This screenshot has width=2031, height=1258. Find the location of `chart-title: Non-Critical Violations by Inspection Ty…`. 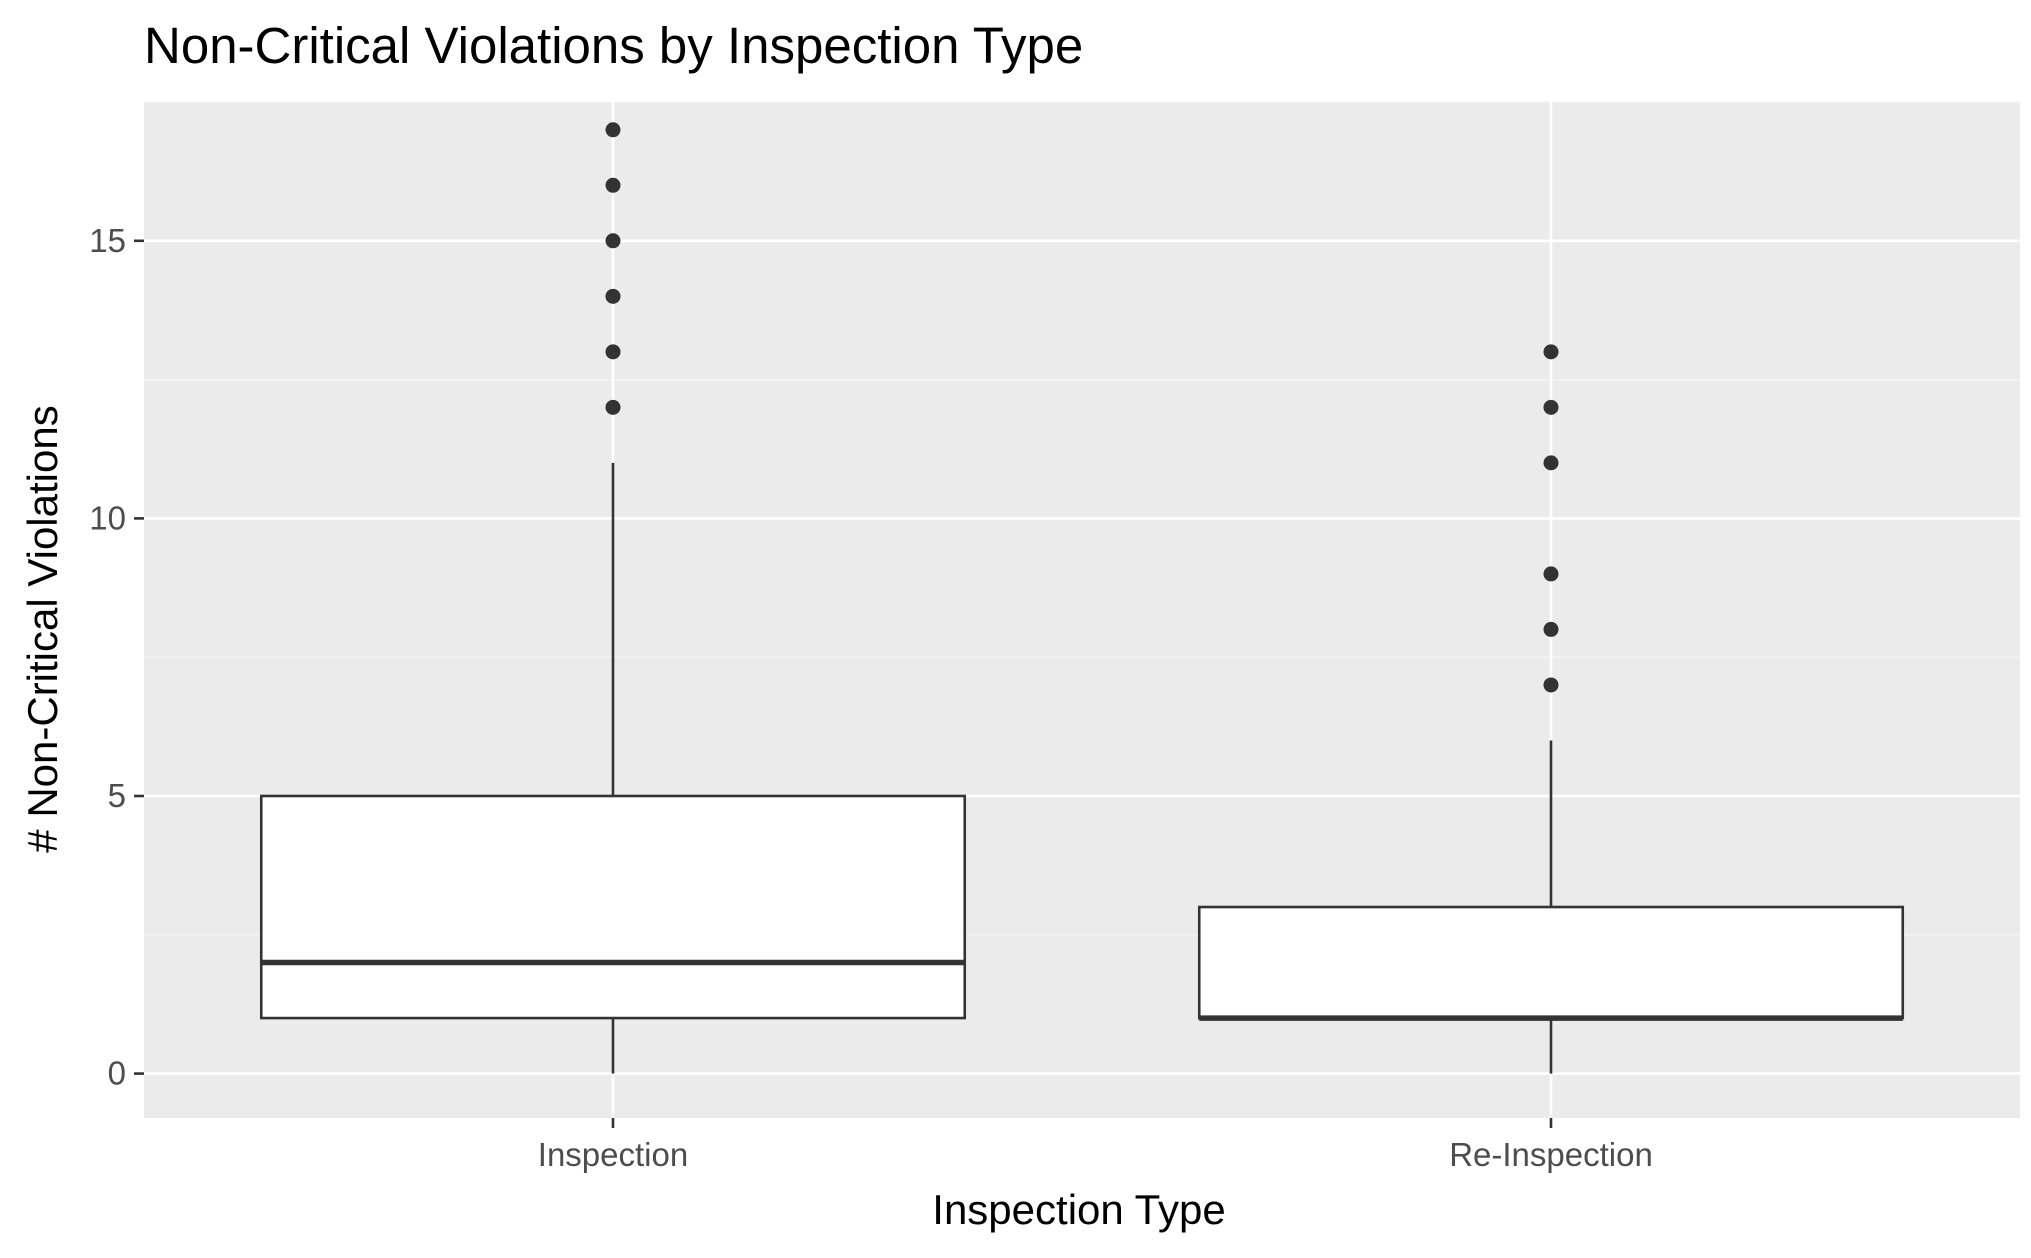

chart-title: Non-Critical Violations by Inspection Ty… is located at coordinates (613, 45).